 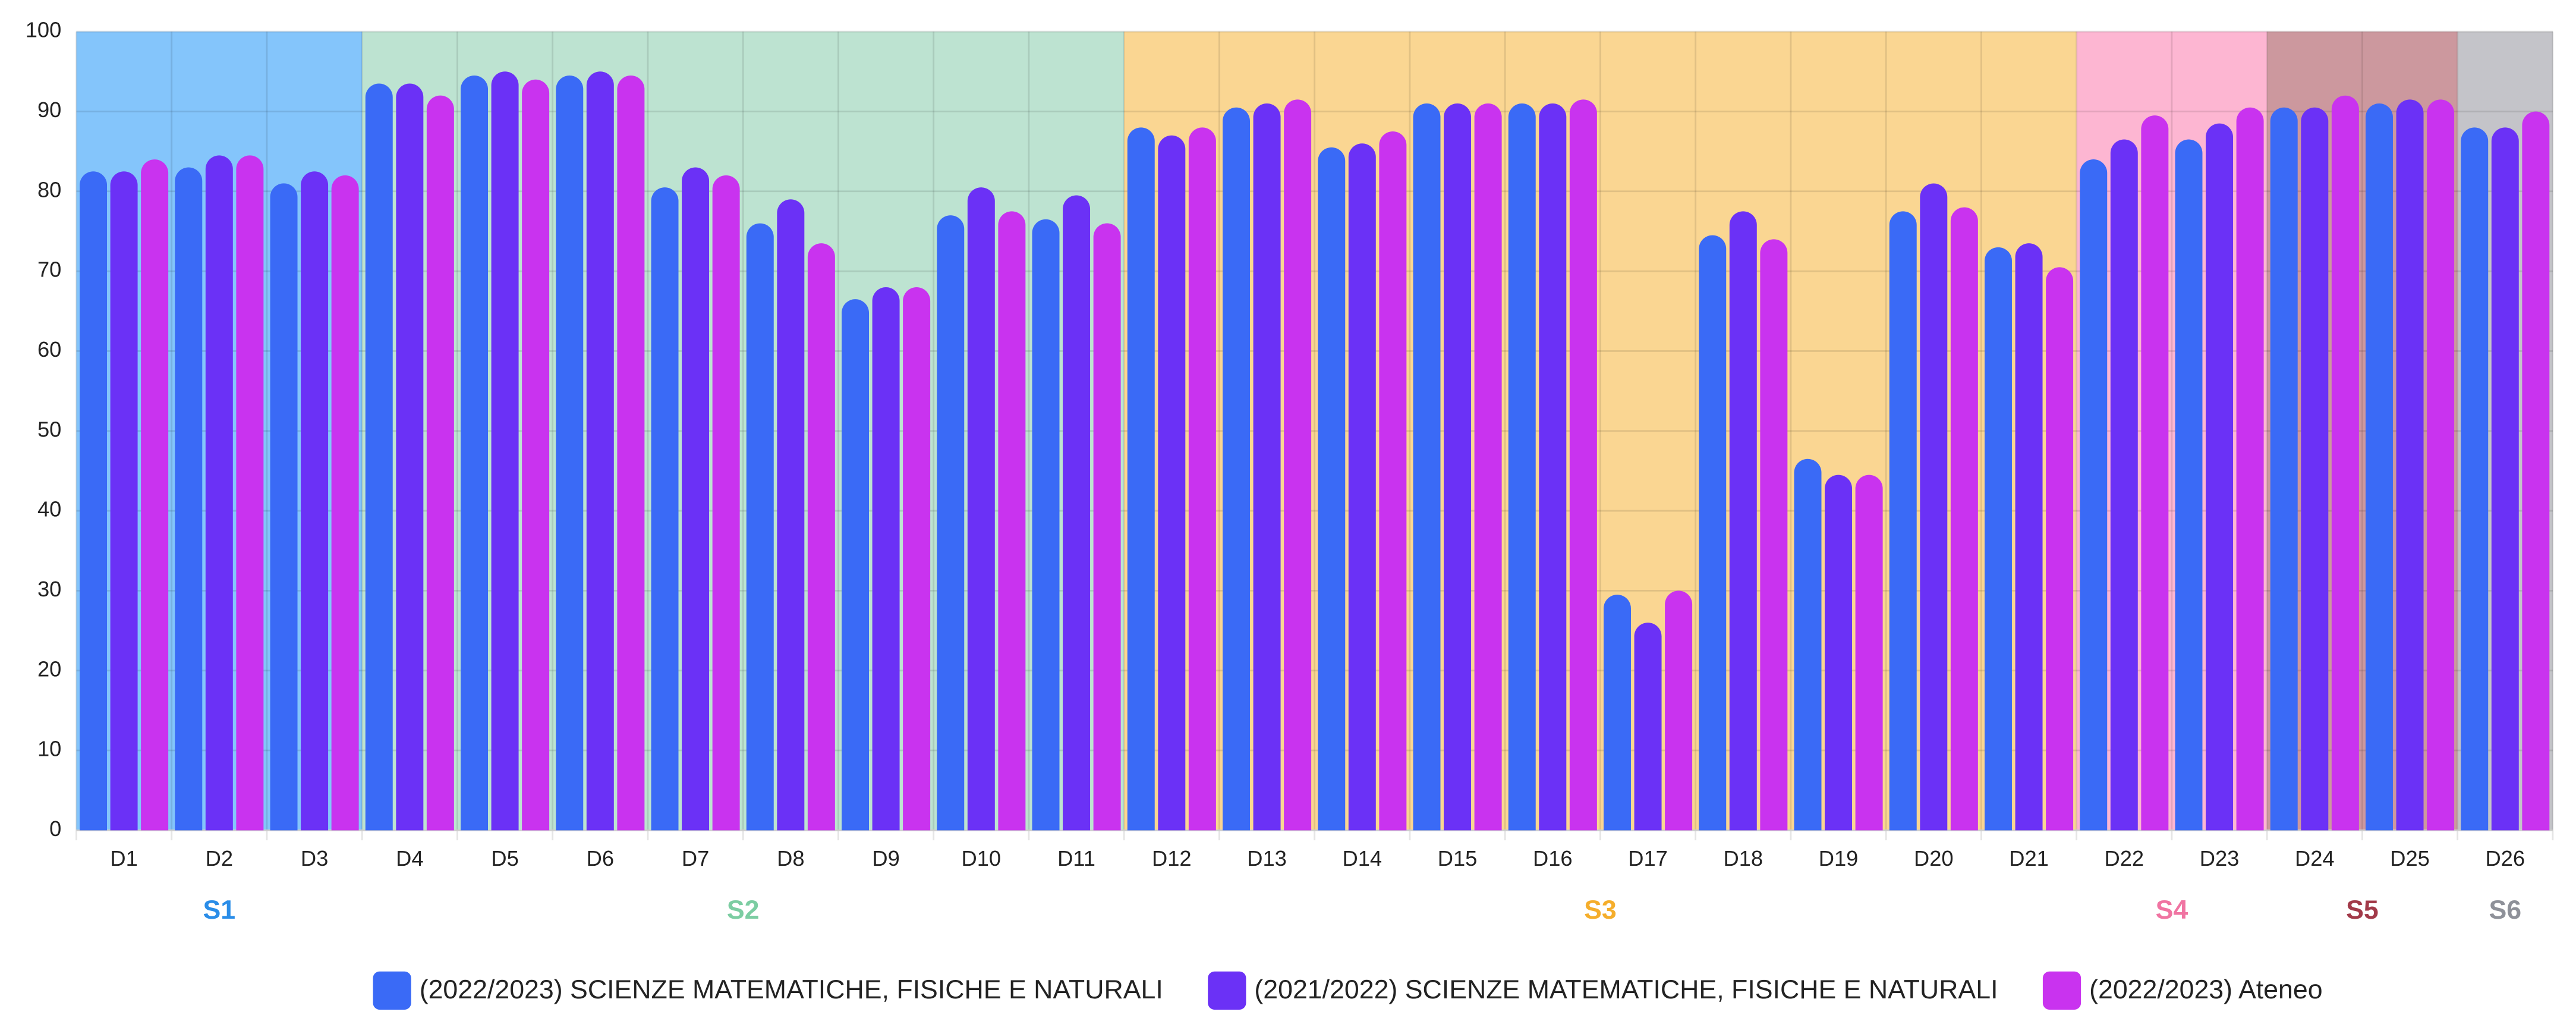 I want to click on x-tick-label: D3, so click(x=315, y=858).